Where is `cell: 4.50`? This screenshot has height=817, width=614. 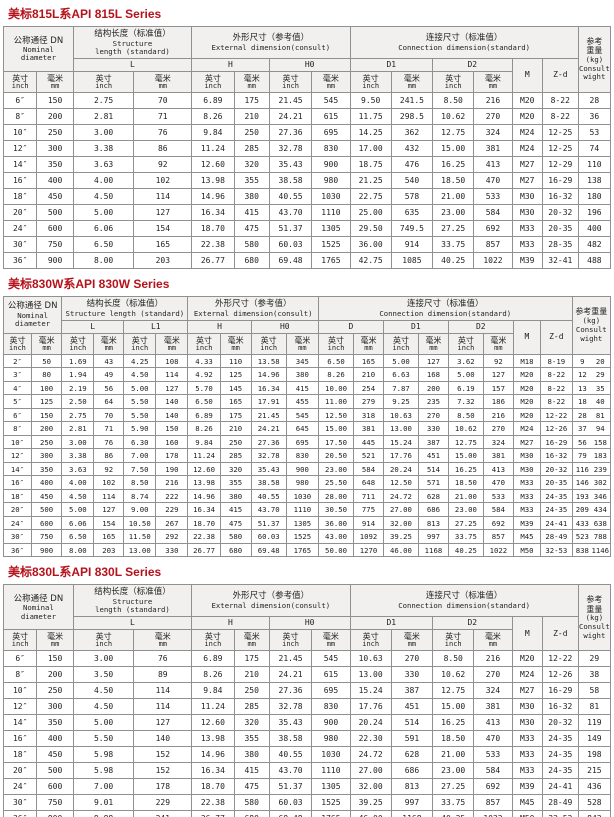 cell: 4.50 is located at coordinates (78, 496).